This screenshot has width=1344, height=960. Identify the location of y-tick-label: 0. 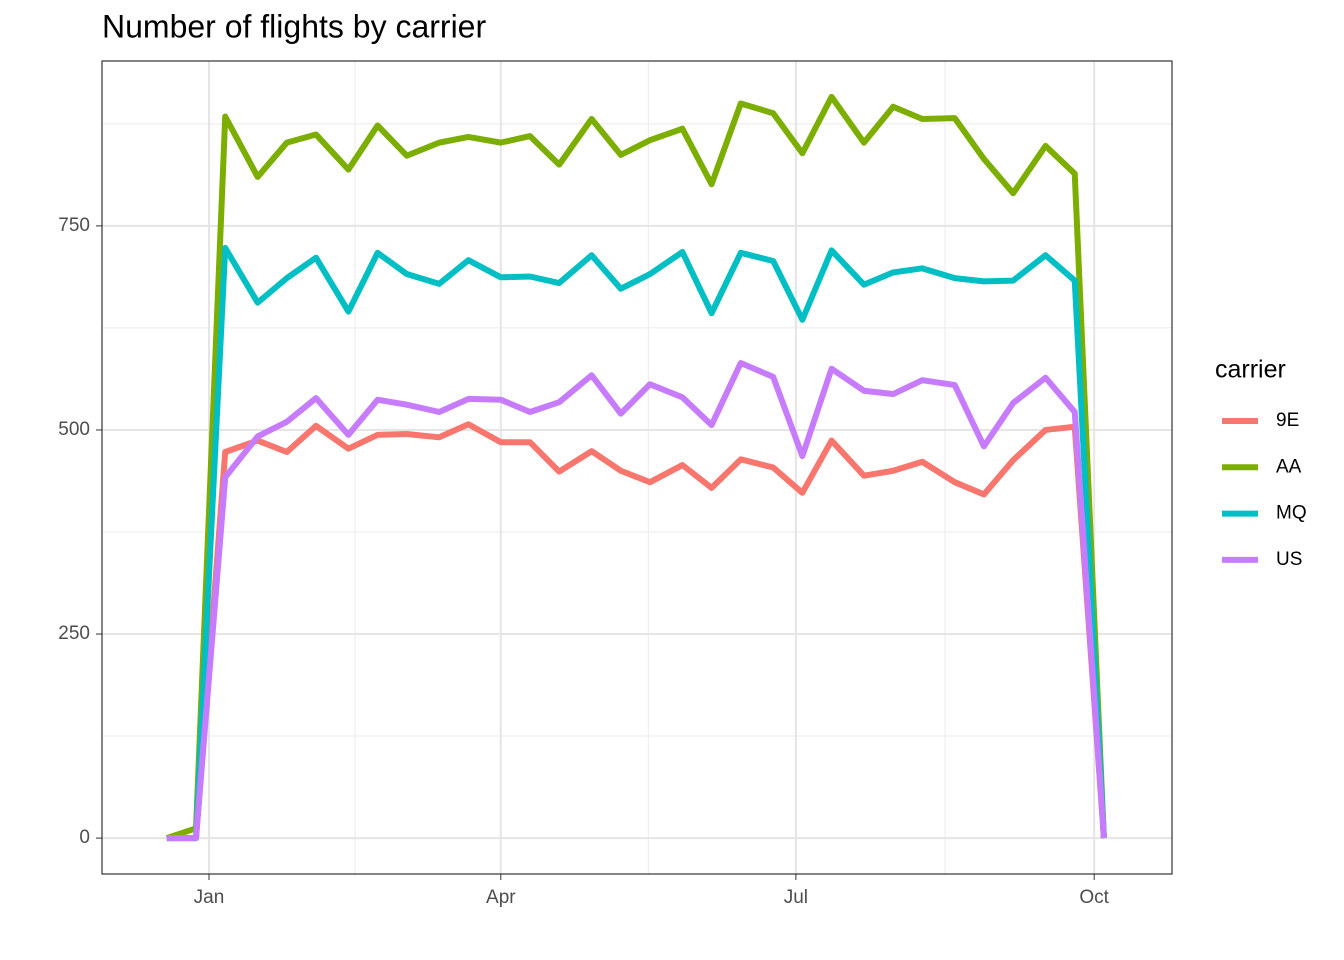
(84, 837).